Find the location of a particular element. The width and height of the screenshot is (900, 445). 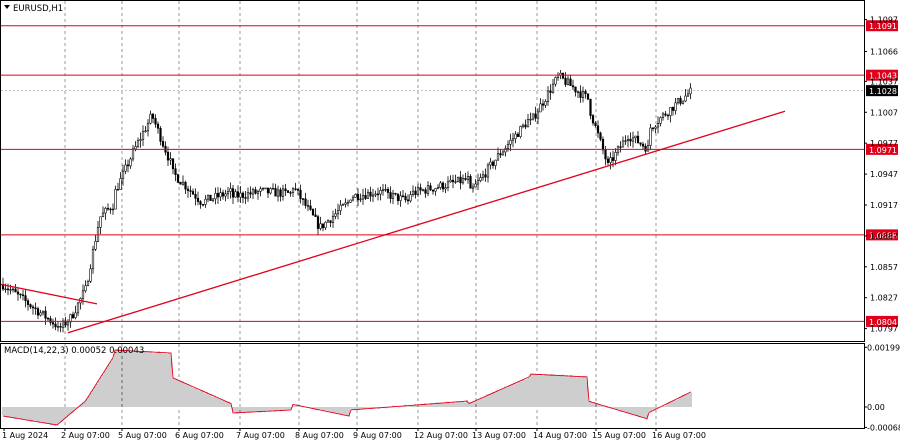

collapse-triangle-icon is located at coordinates (7, 7).